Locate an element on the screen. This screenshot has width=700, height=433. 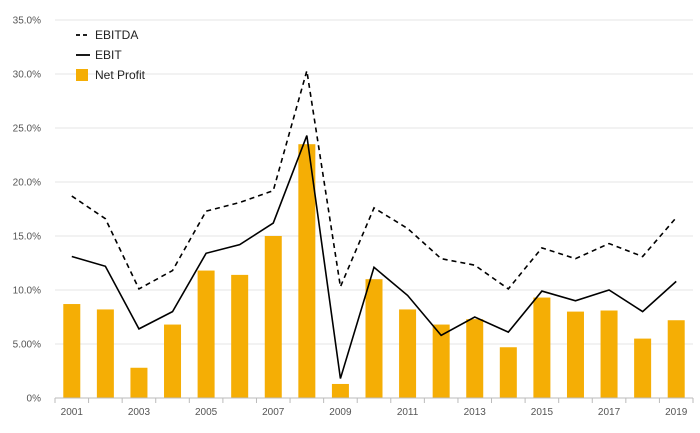
bar-net-profit-2019 is located at coordinates (676, 359).